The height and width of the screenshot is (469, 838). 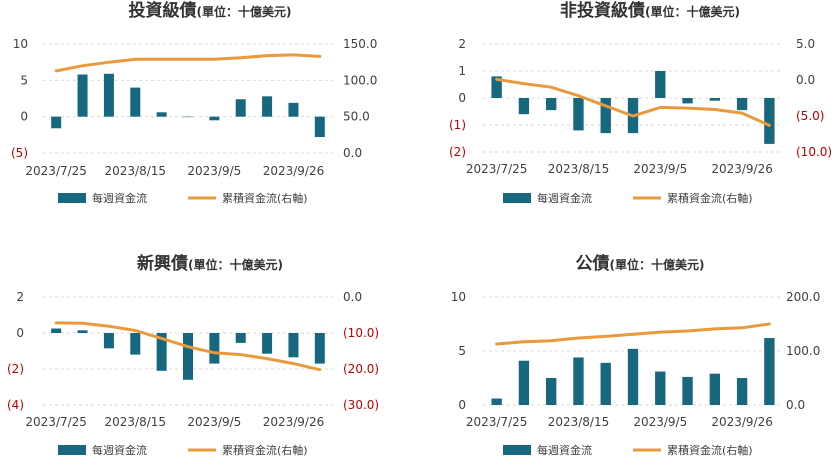 I want to click on y-right-tick-label: 50.0, so click(x=356, y=117).